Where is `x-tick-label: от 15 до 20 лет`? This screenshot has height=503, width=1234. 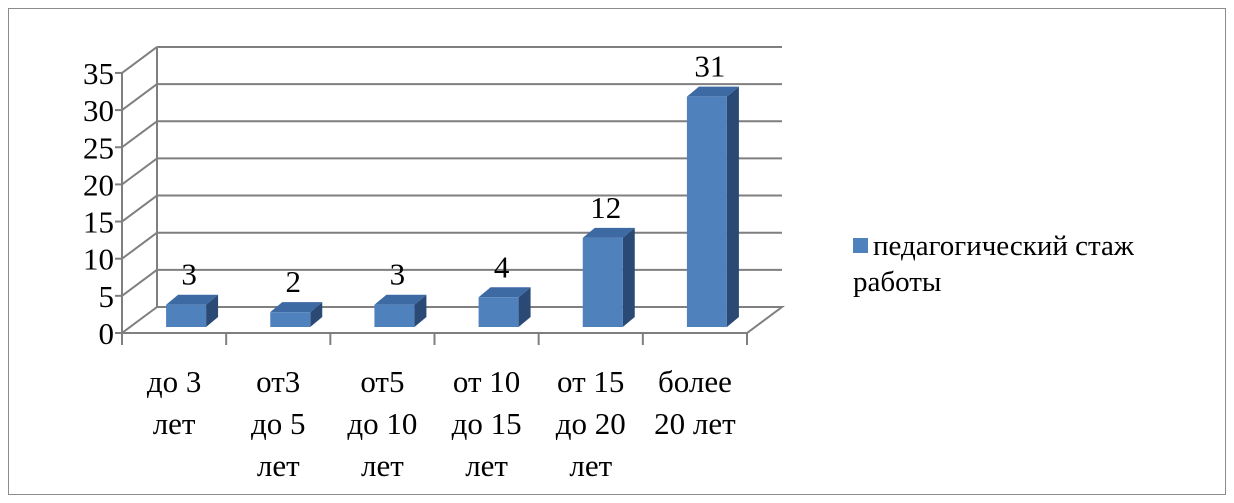
x-tick-label: от 15 до 20 лет is located at coordinates (591, 423).